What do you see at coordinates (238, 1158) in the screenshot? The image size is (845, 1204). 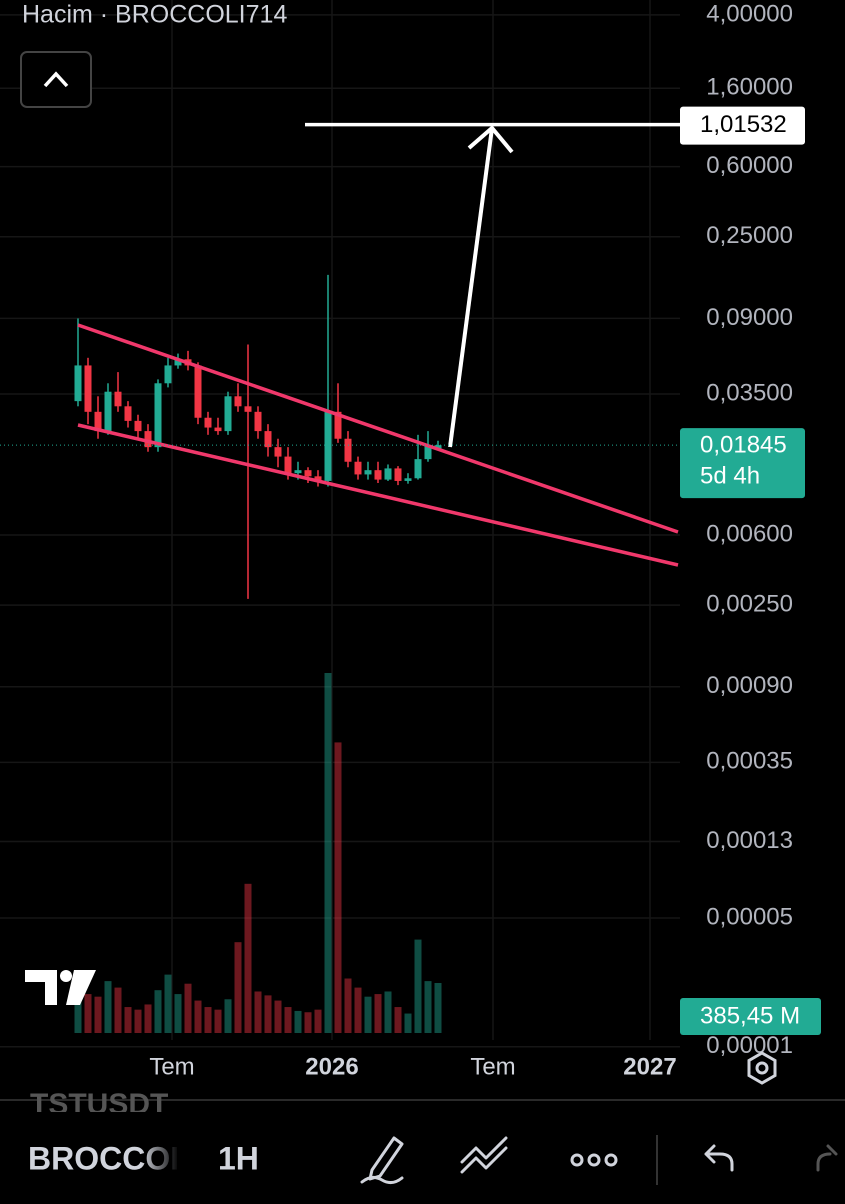 I see `interval: 1H` at bounding box center [238, 1158].